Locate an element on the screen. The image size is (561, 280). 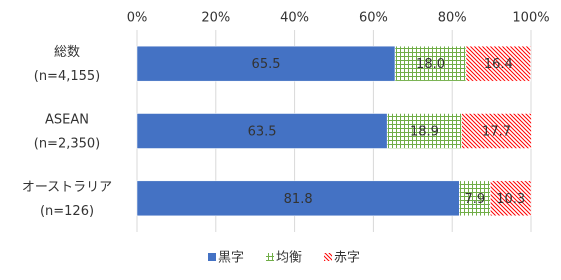
y-tick-label: (n=126) is located at coordinates (67, 211).